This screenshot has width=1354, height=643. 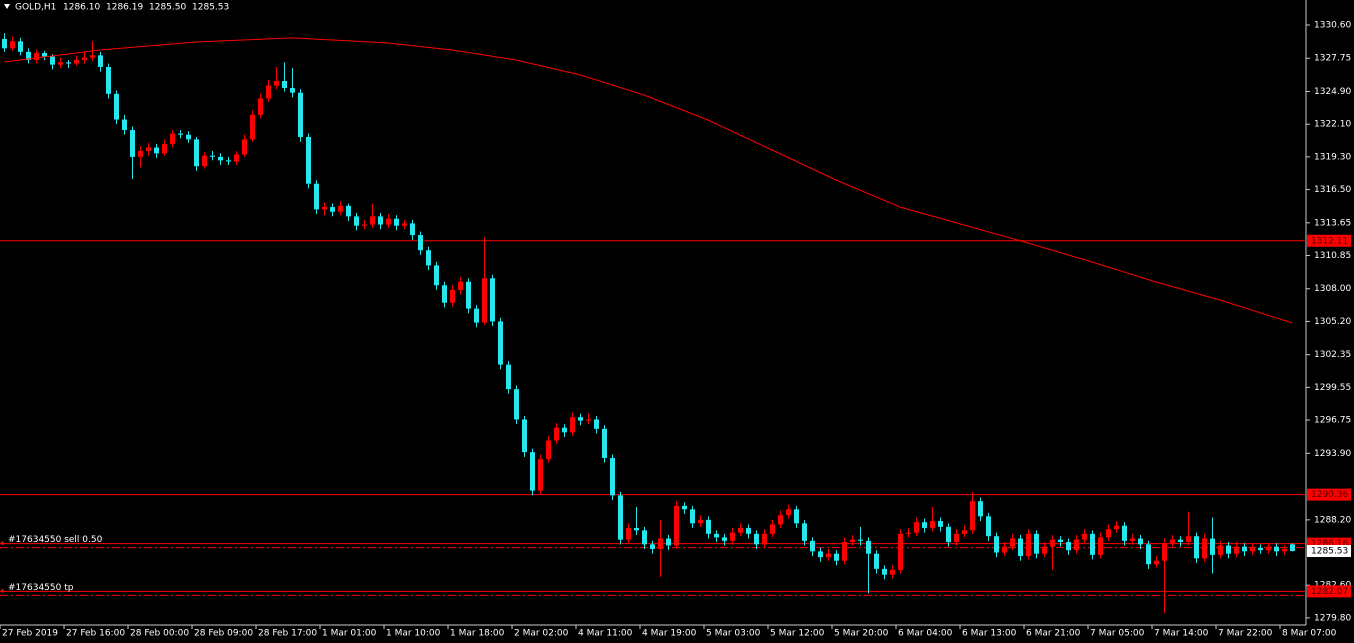 What do you see at coordinates (1332, 355) in the screenshot?
I see `y-tick-label: 1302.35` at bounding box center [1332, 355].